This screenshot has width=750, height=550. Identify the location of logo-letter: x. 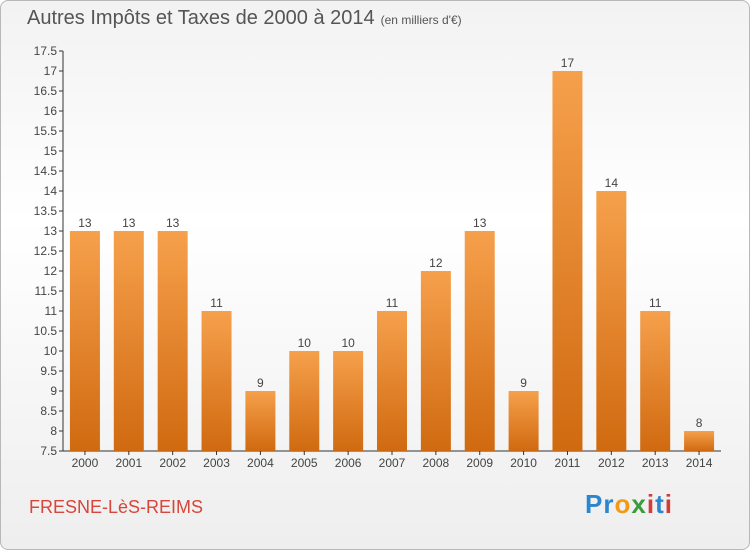
(639, 504).